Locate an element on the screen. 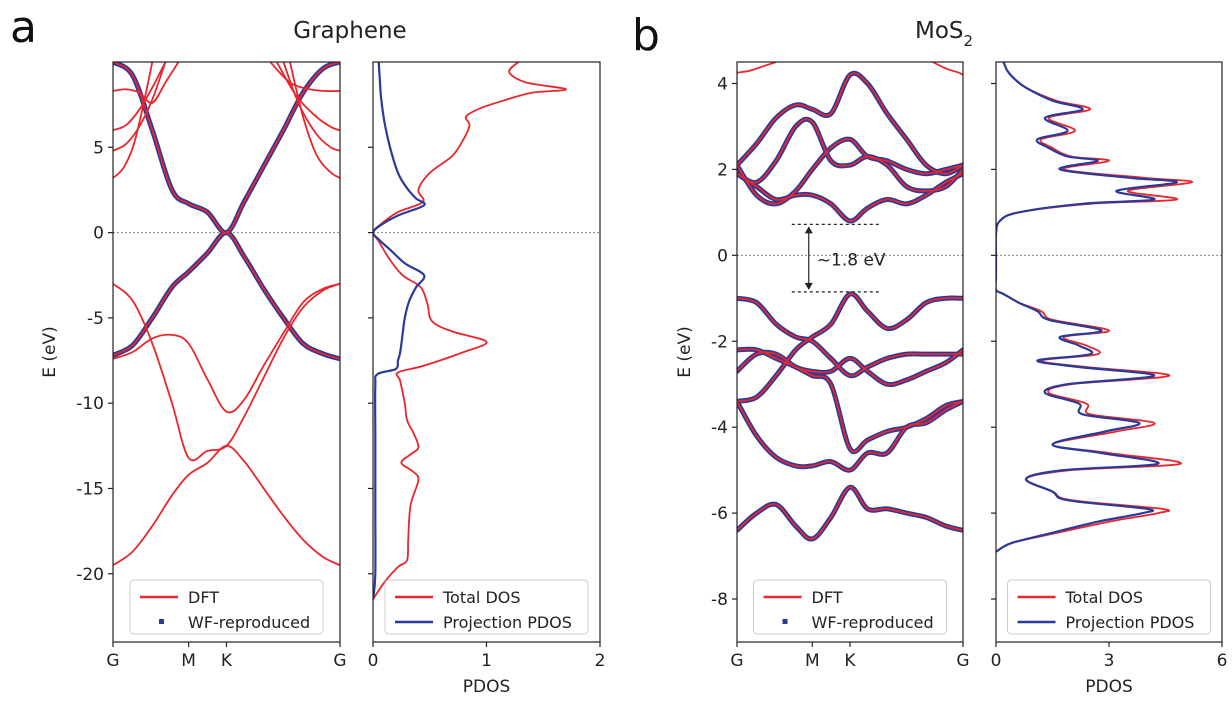  mos2-bands-ytick-label: 4 is located at coordinates (722, 84).